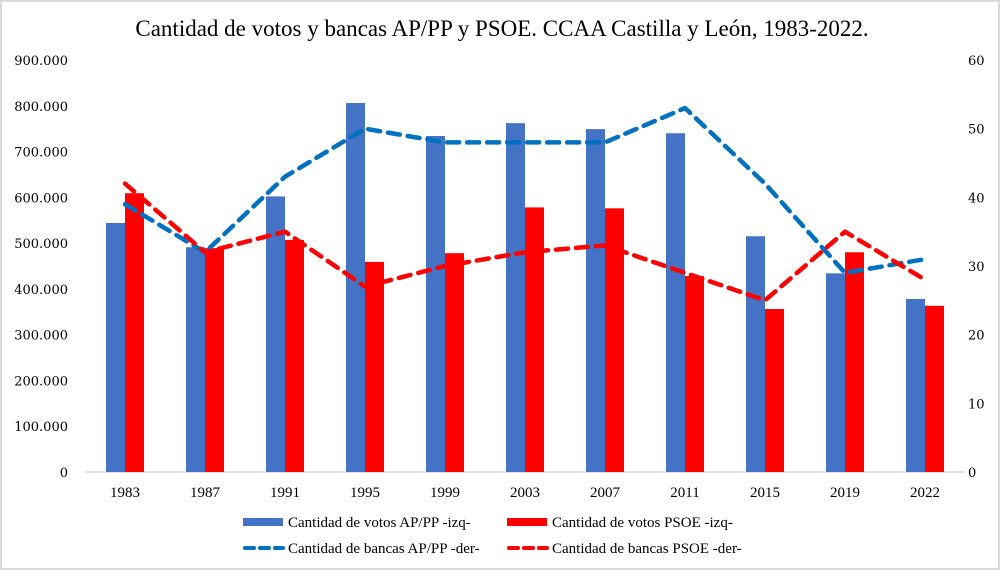  I want to click on legend-item: Cantidad de bancas PSOE -der-, so click(624, 549).